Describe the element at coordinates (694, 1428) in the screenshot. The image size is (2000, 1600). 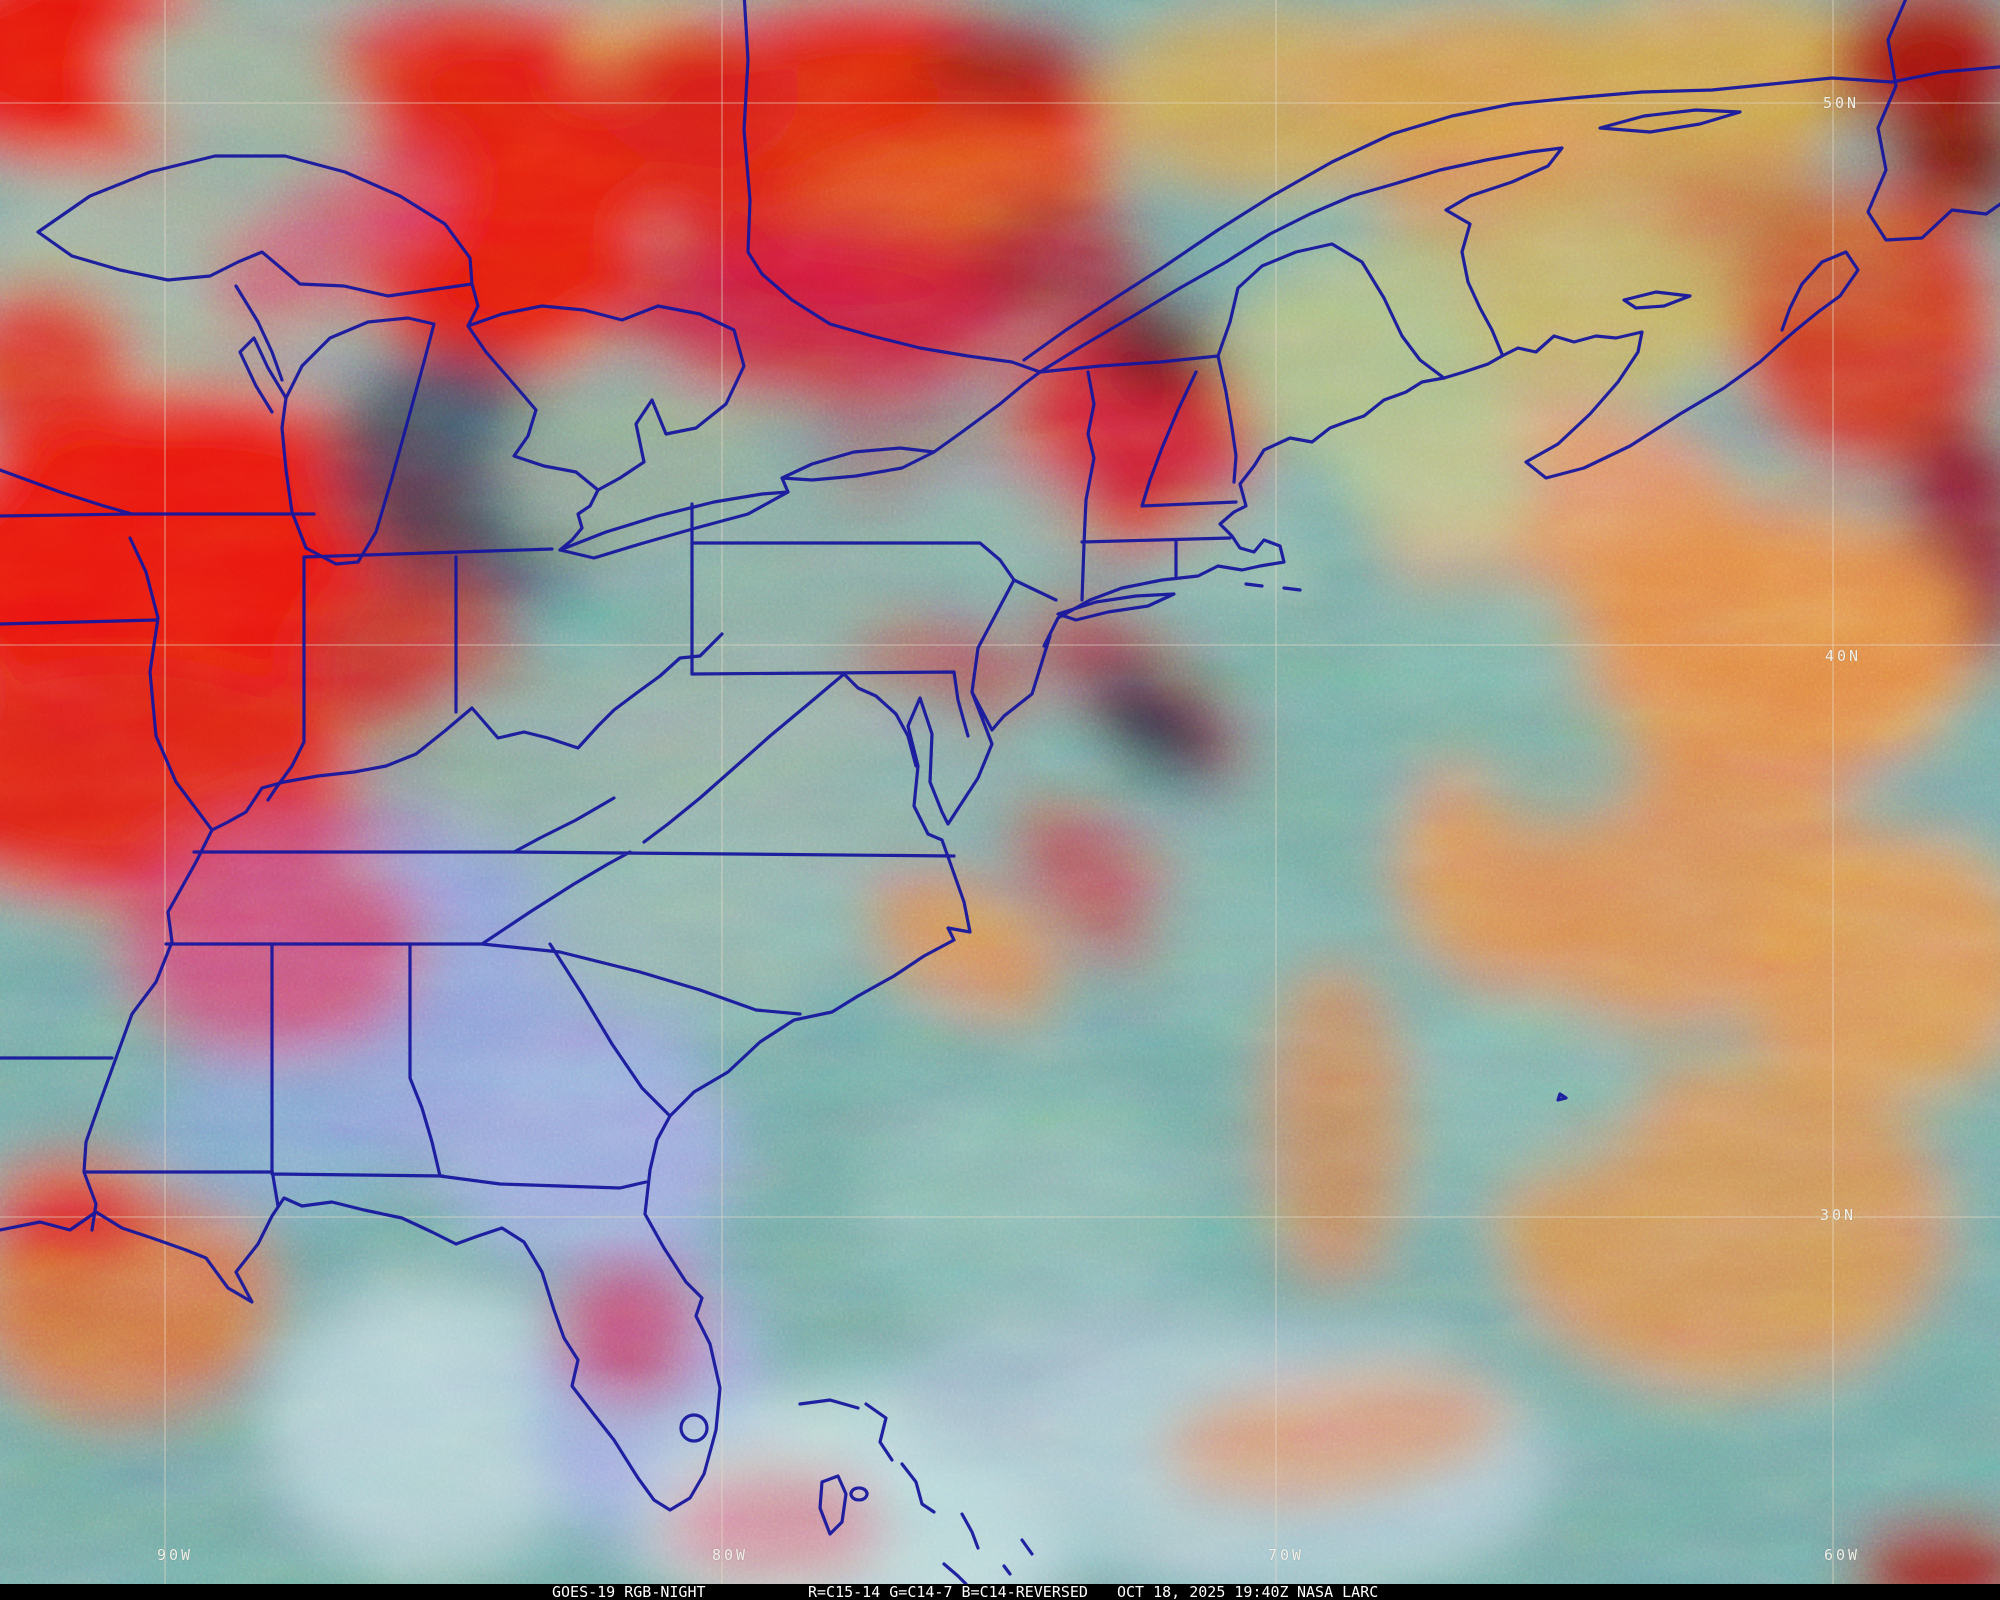
I see `lake-okeechobee` at that location.